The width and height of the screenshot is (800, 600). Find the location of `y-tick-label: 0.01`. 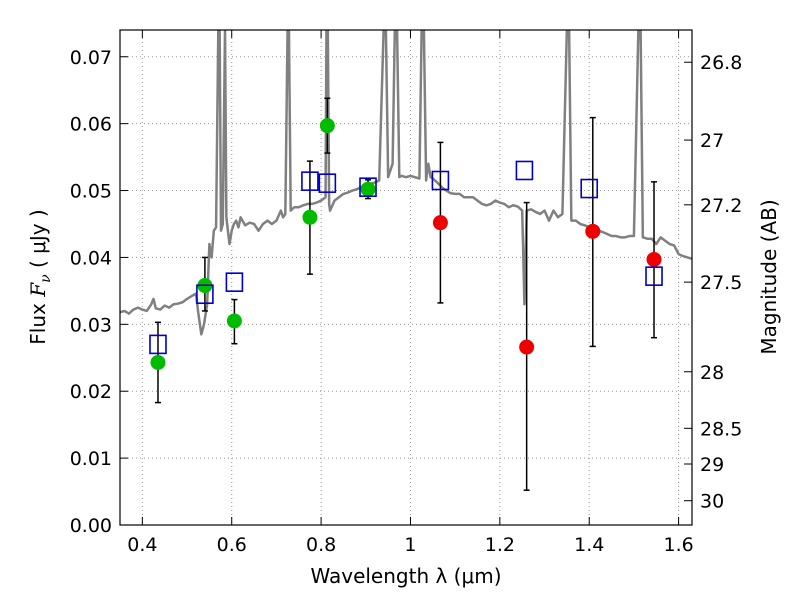

y-tick-label: 0.01 is located at coordinates (91, 459).